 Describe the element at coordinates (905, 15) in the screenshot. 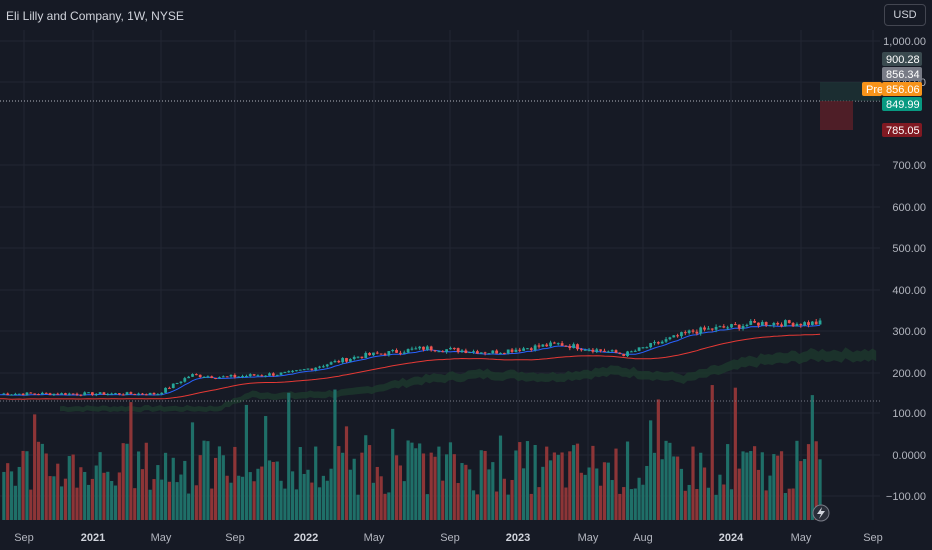

I see `currency-button: USD` at that location.